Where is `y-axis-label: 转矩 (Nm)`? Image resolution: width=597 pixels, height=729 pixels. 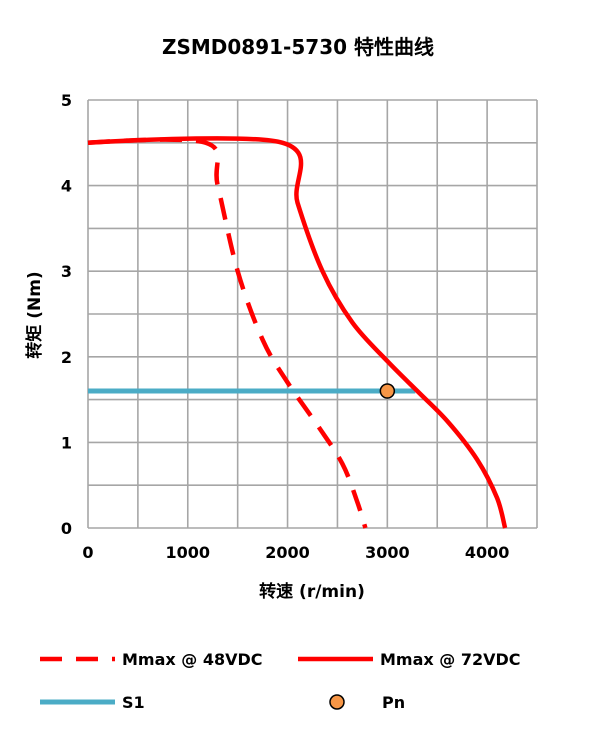
y-axis-label: 转矩 (Nm) is located at coordinates (34, 314).